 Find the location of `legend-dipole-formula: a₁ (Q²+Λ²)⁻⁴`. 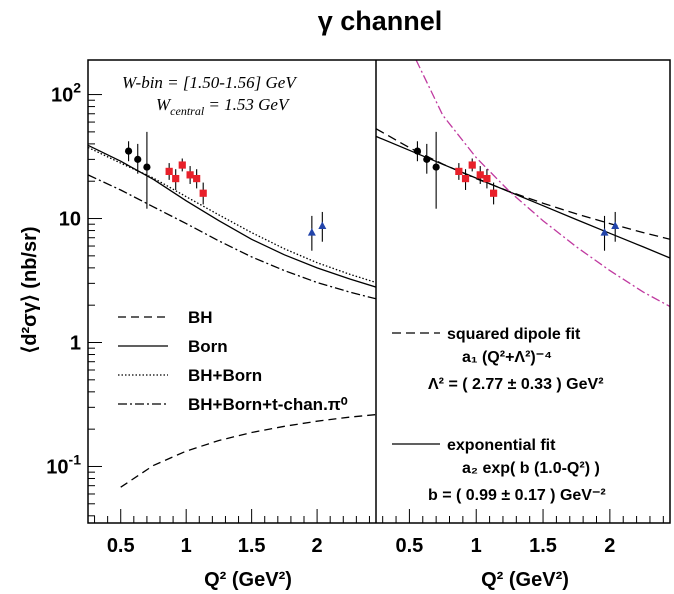

legend-dipole-formula: a₁ (Q²+Λ²)⁻⁴ is located at coordinates (507, 357).